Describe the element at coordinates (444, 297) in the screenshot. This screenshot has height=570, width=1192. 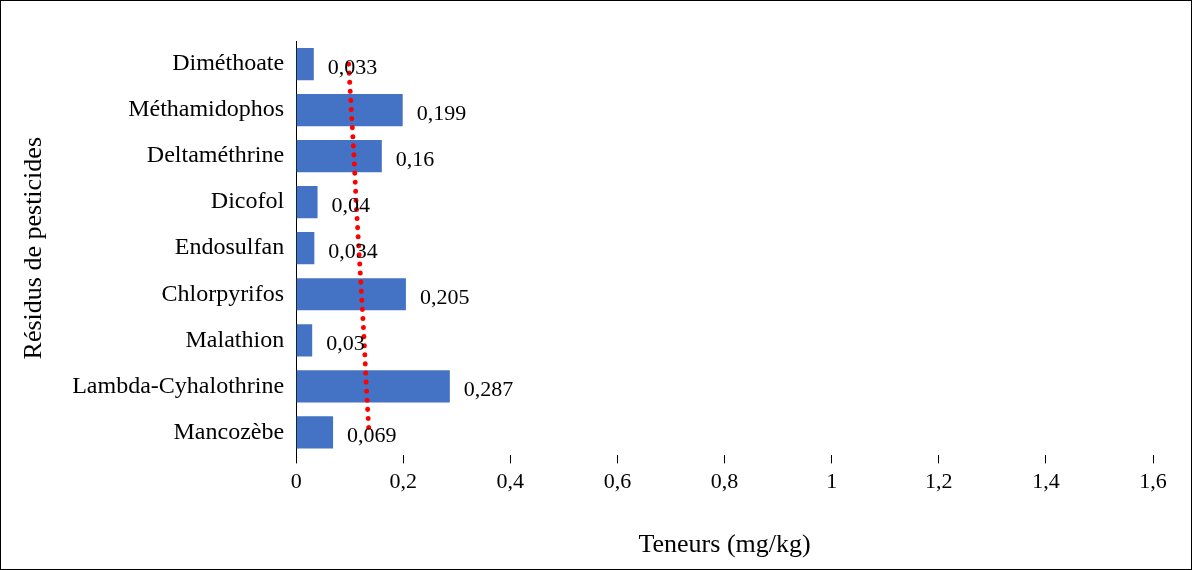
I see `data-label: 0,205` at that location.